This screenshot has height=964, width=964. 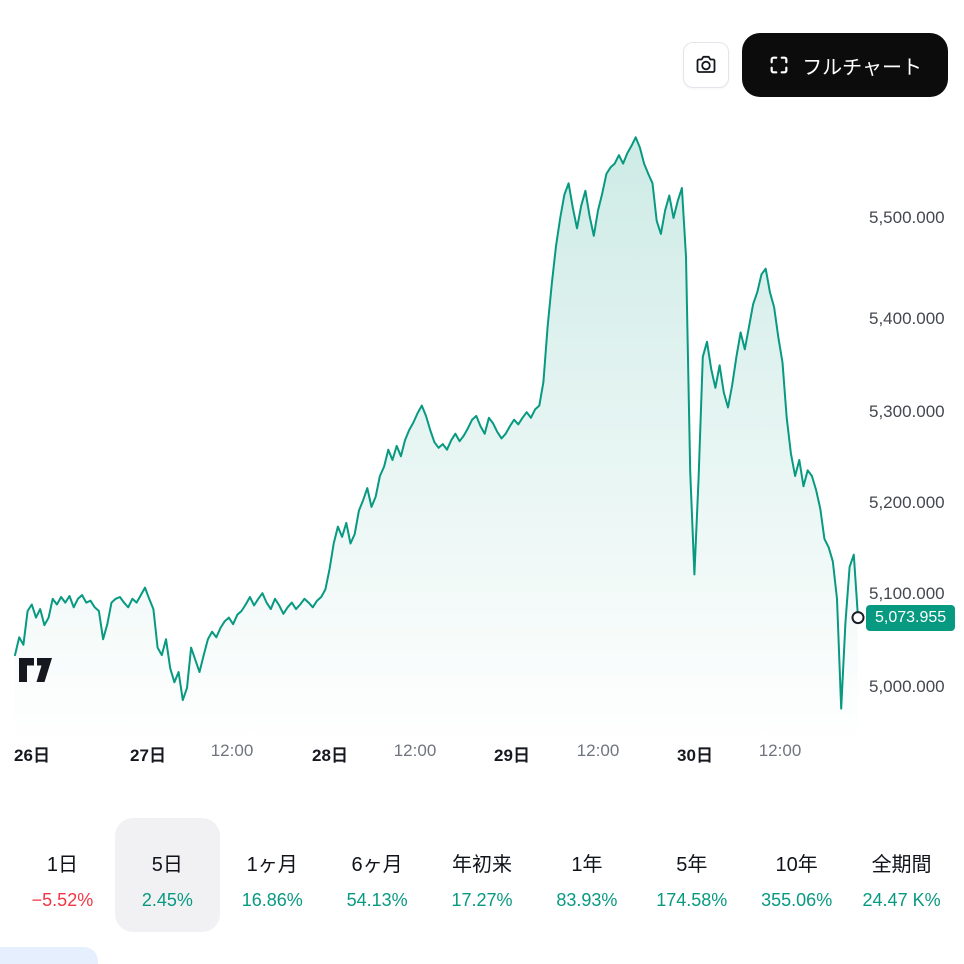 What do you see at coordinates (587, 865) in the screenshot?
I see `period-label: 1年` at bounding box center [587, 865].